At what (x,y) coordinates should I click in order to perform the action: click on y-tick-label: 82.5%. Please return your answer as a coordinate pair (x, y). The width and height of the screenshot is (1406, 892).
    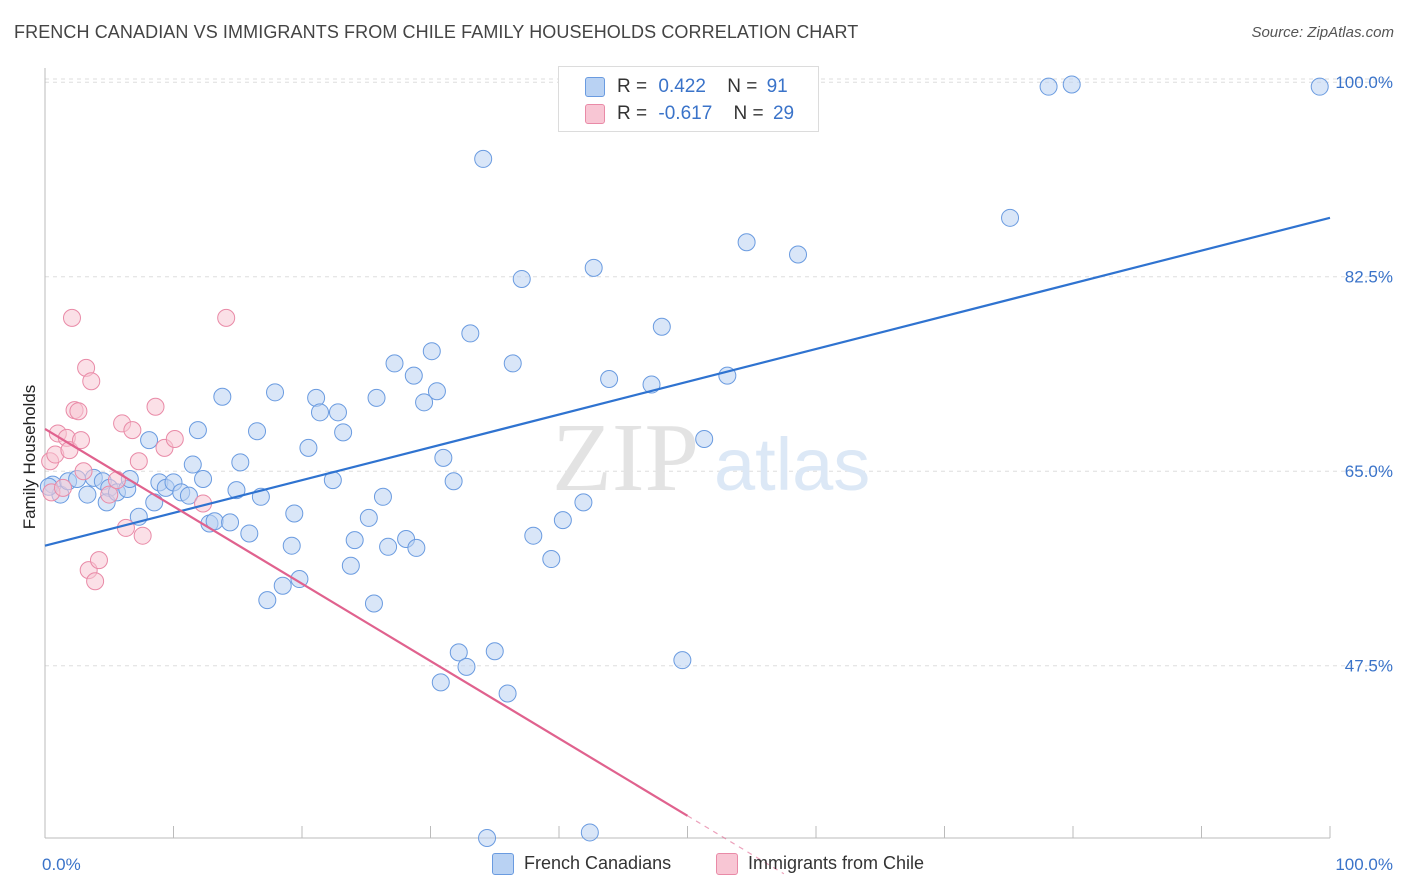
    Looking at the image, I should click on (1369, 277).